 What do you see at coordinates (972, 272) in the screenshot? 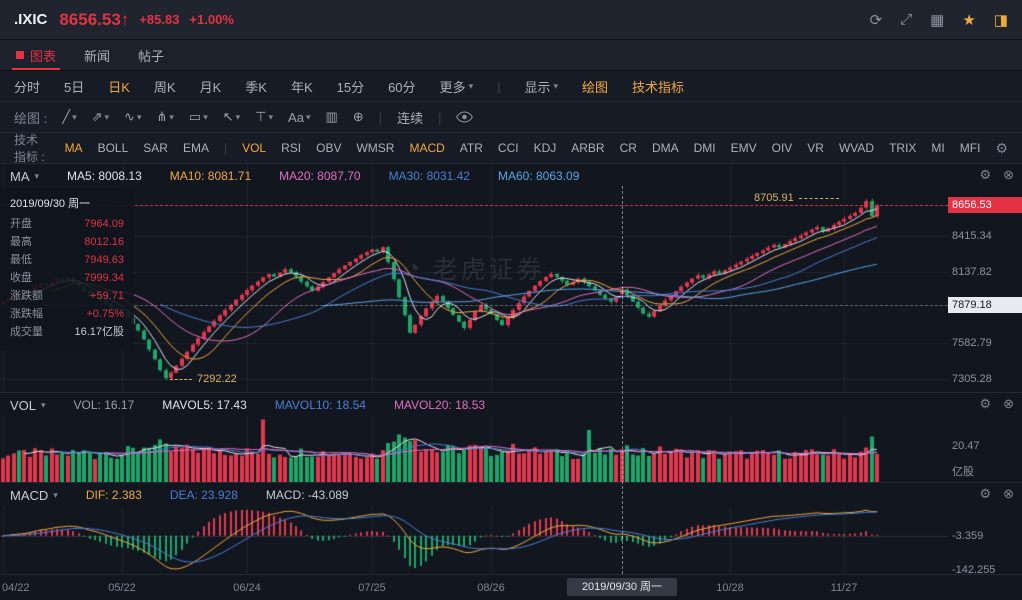
I see `price-axis-label: 8137.82` at bounding box center [972, 272].